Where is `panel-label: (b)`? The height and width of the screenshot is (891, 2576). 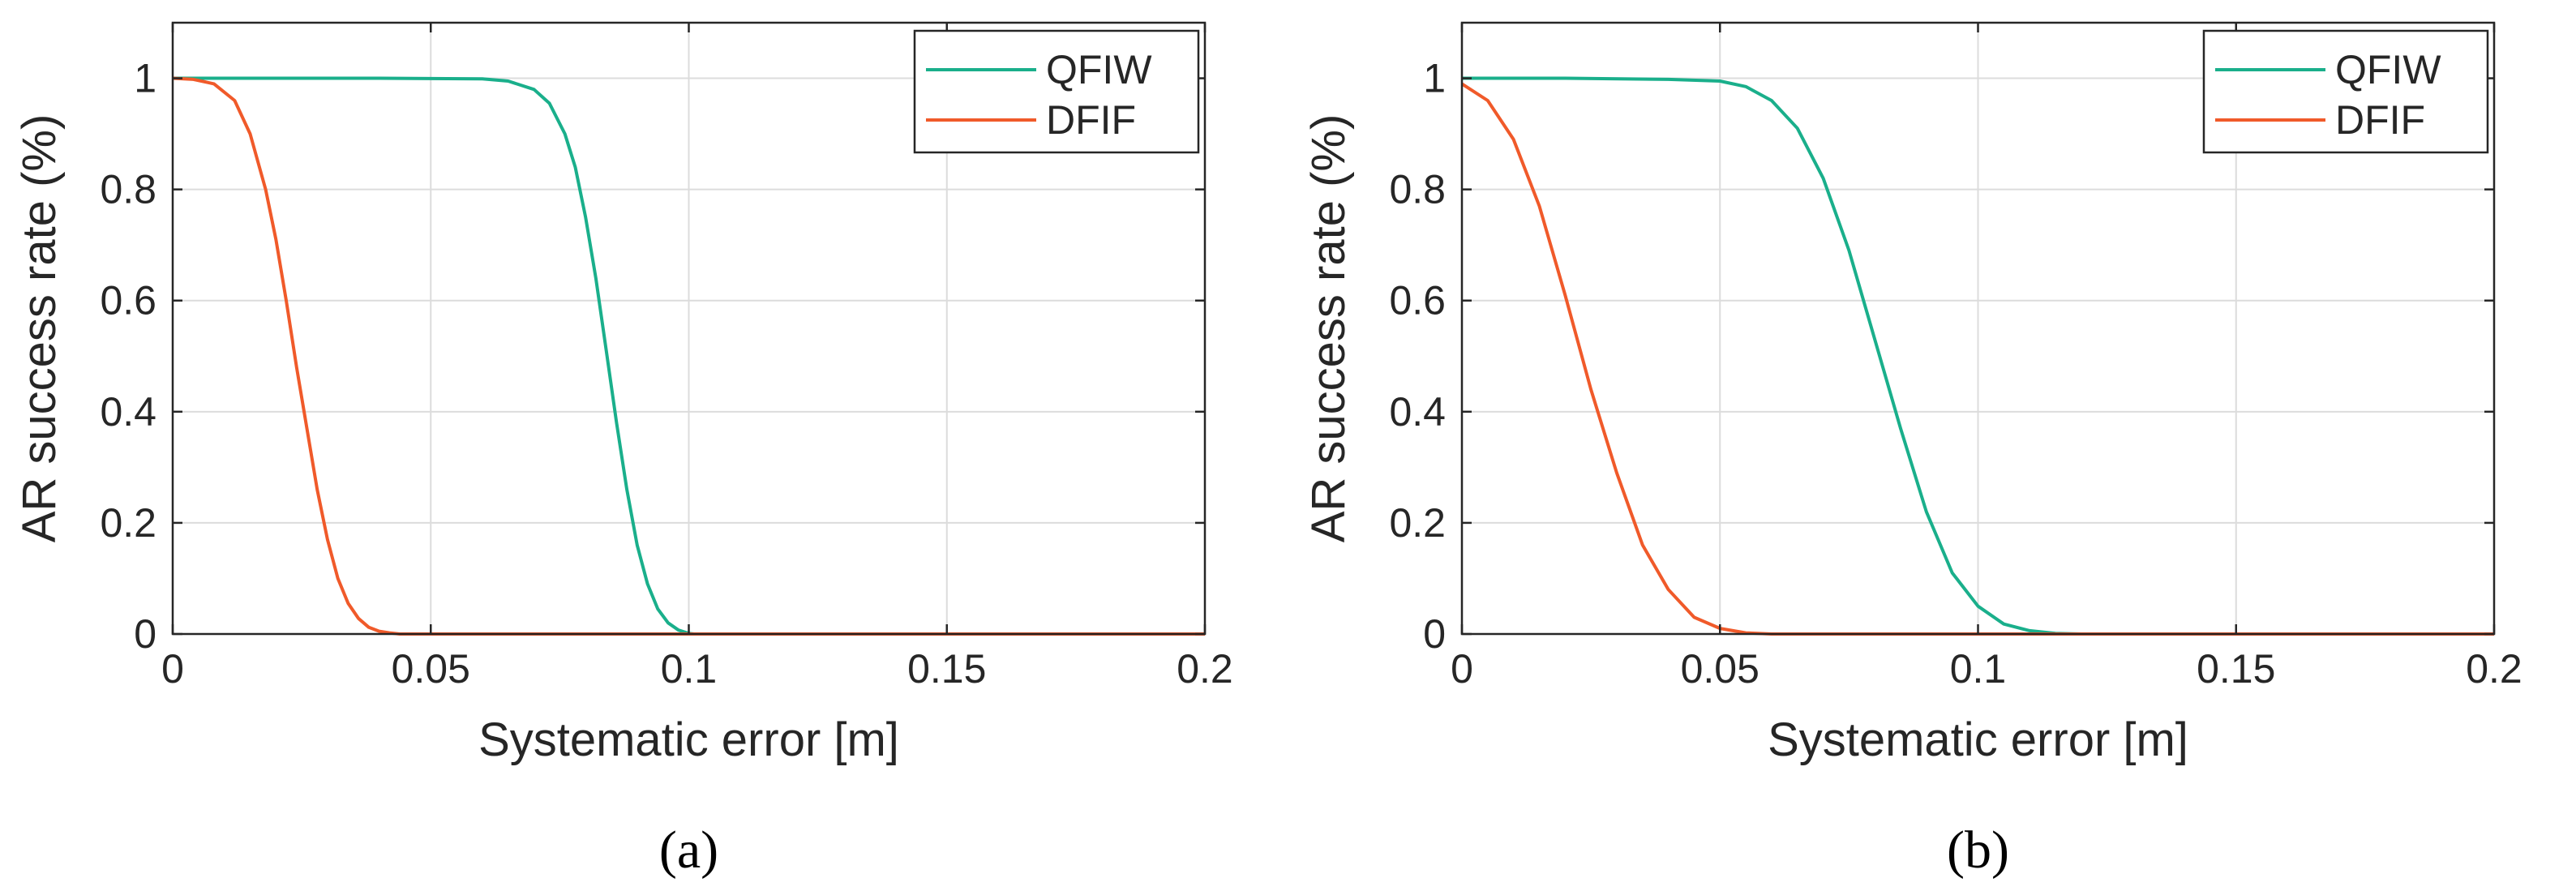 panel-label: (b) is located at coordinates (1978, 850).